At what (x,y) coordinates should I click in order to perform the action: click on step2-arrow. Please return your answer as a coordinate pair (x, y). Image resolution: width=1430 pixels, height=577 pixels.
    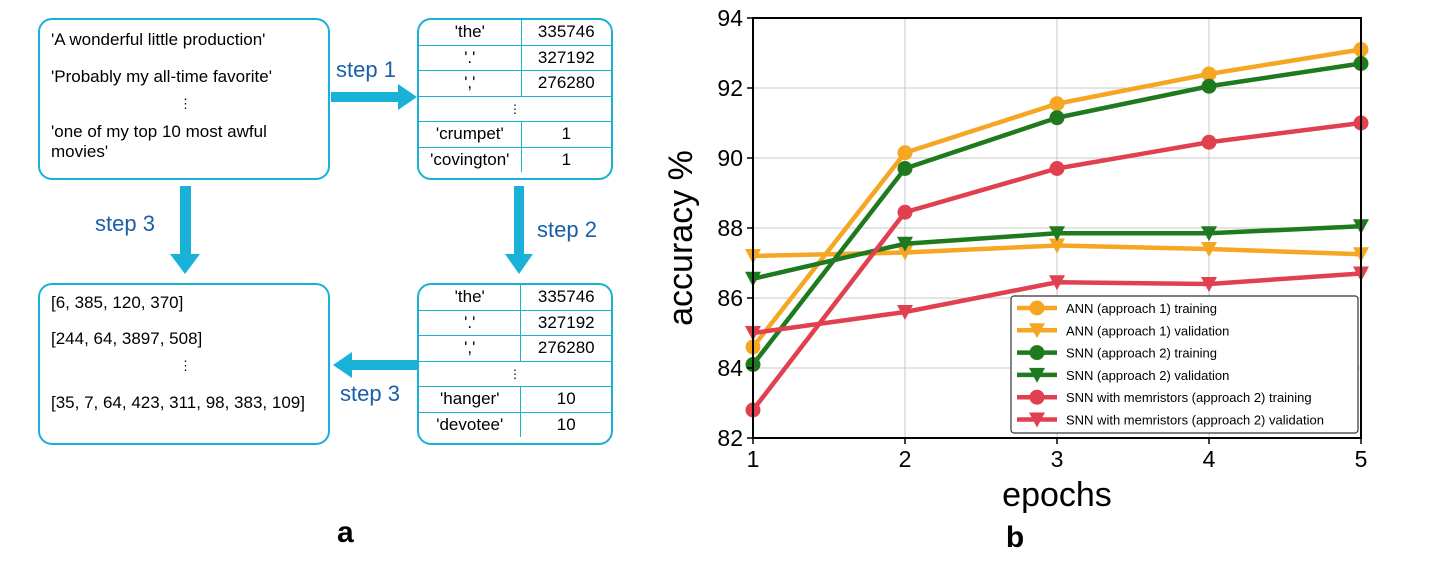
    Looking at the image, I should click on (519, 230).